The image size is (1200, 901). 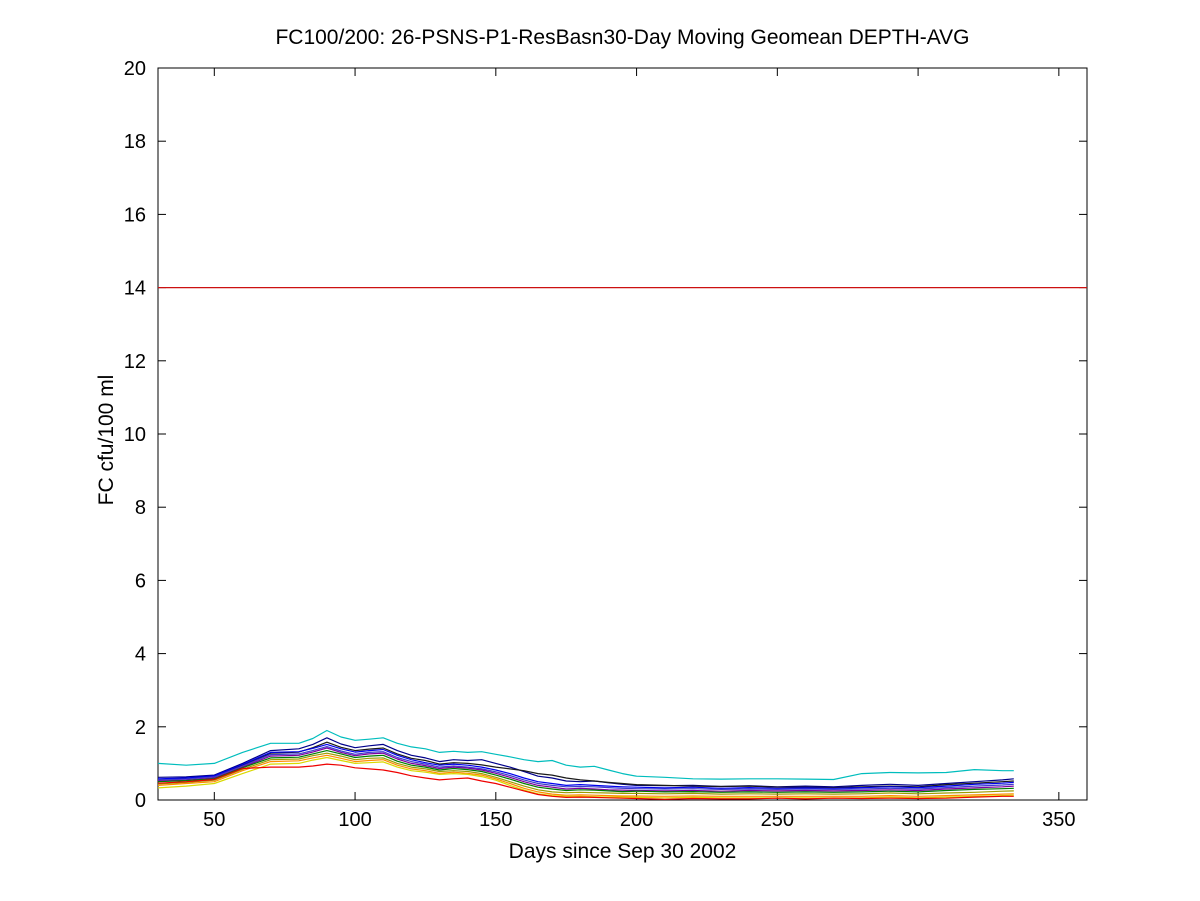 I want to click on x-tick-label: 300, so click(x=917, y=820).